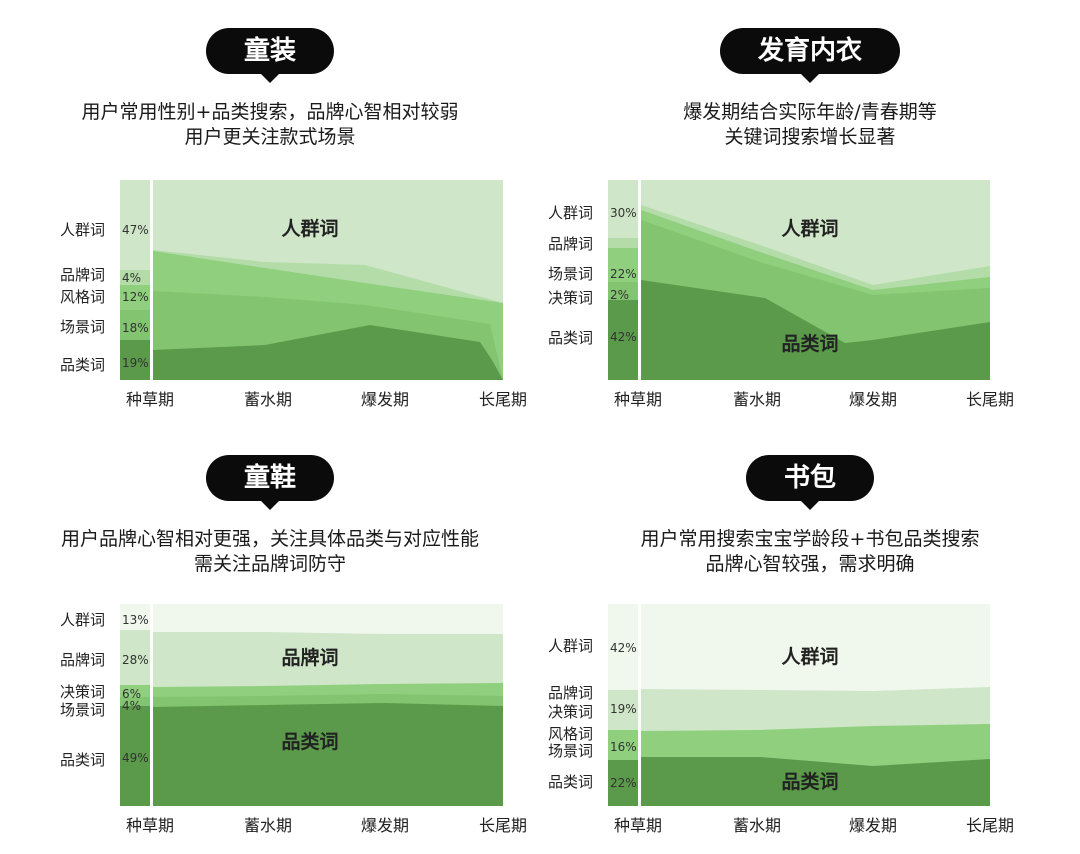 The width and height of the screenshot is (1080, 854). I want to click on data-label: 47%, so click(135, 230).